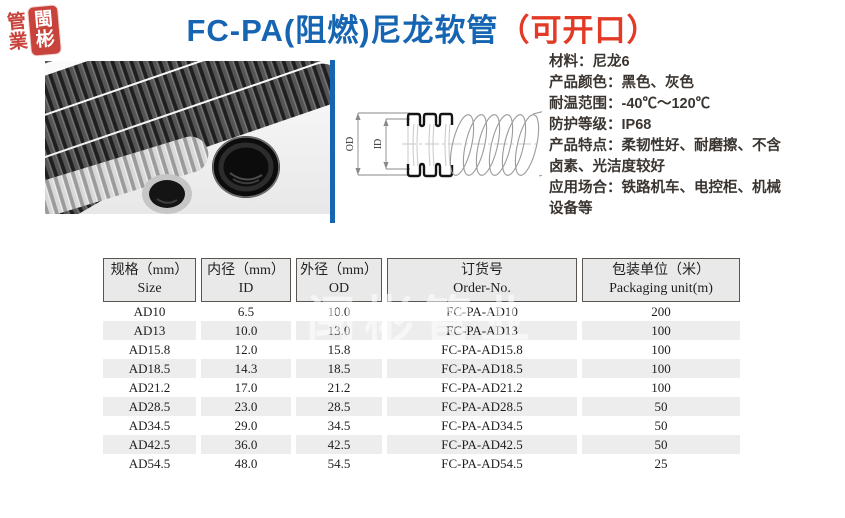 Image resolution: width=845 pixels, height=518 pixels. I want to click on table-cell: AD18.5, so click(149, 368).